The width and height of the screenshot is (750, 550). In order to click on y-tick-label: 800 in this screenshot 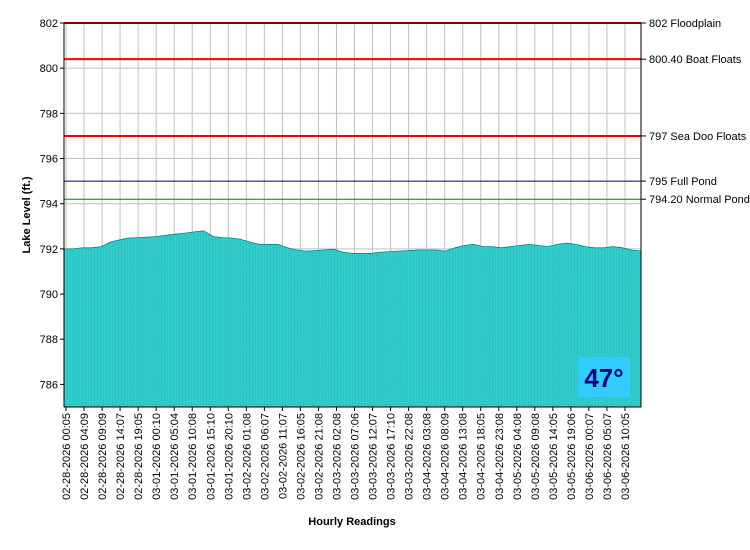, I will do `click(49, 69)`.